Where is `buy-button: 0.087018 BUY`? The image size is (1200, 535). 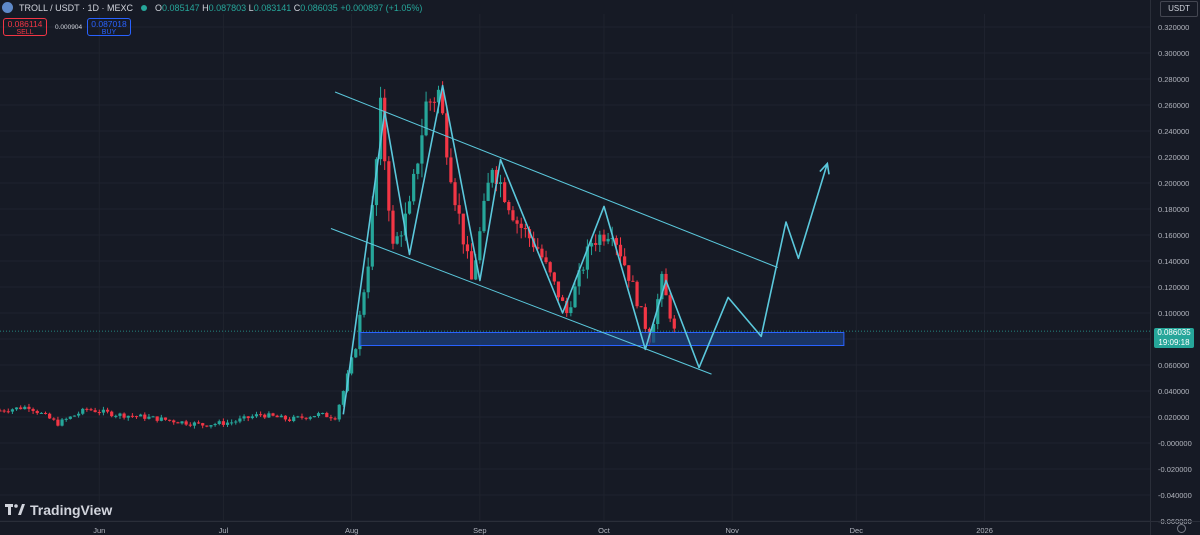 buy-button: 0.087018 BUY is located at coordinates (109, 27).